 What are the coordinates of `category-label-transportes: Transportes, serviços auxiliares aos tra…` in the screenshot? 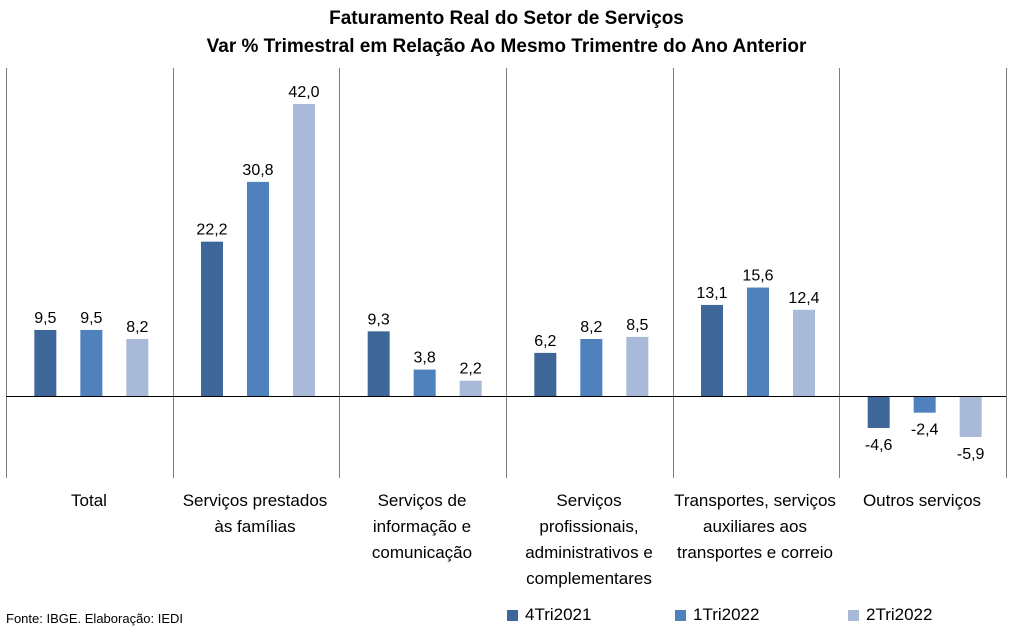 It's located at (755, 526).